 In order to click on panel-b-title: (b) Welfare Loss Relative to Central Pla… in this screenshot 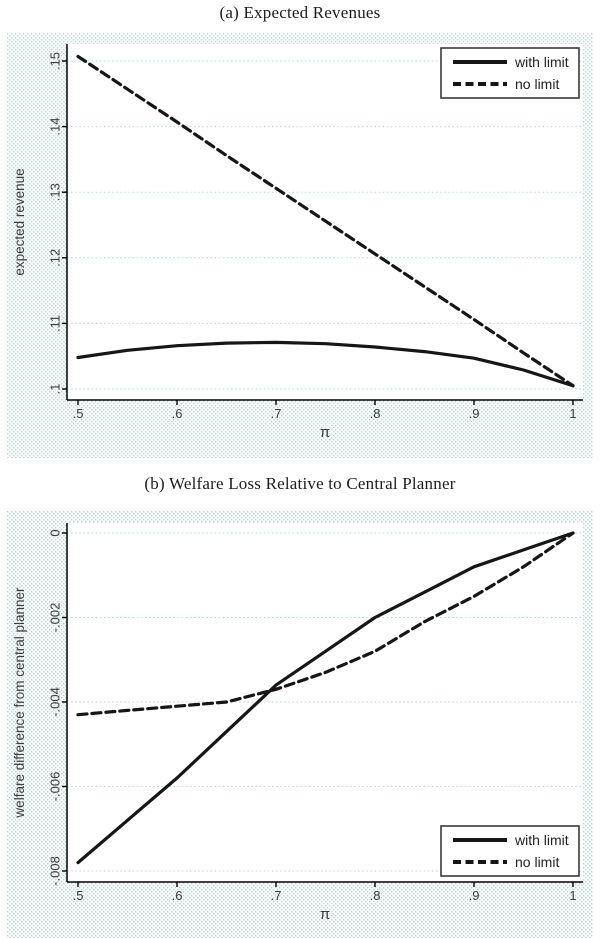, I will do `click(300, 483)`.